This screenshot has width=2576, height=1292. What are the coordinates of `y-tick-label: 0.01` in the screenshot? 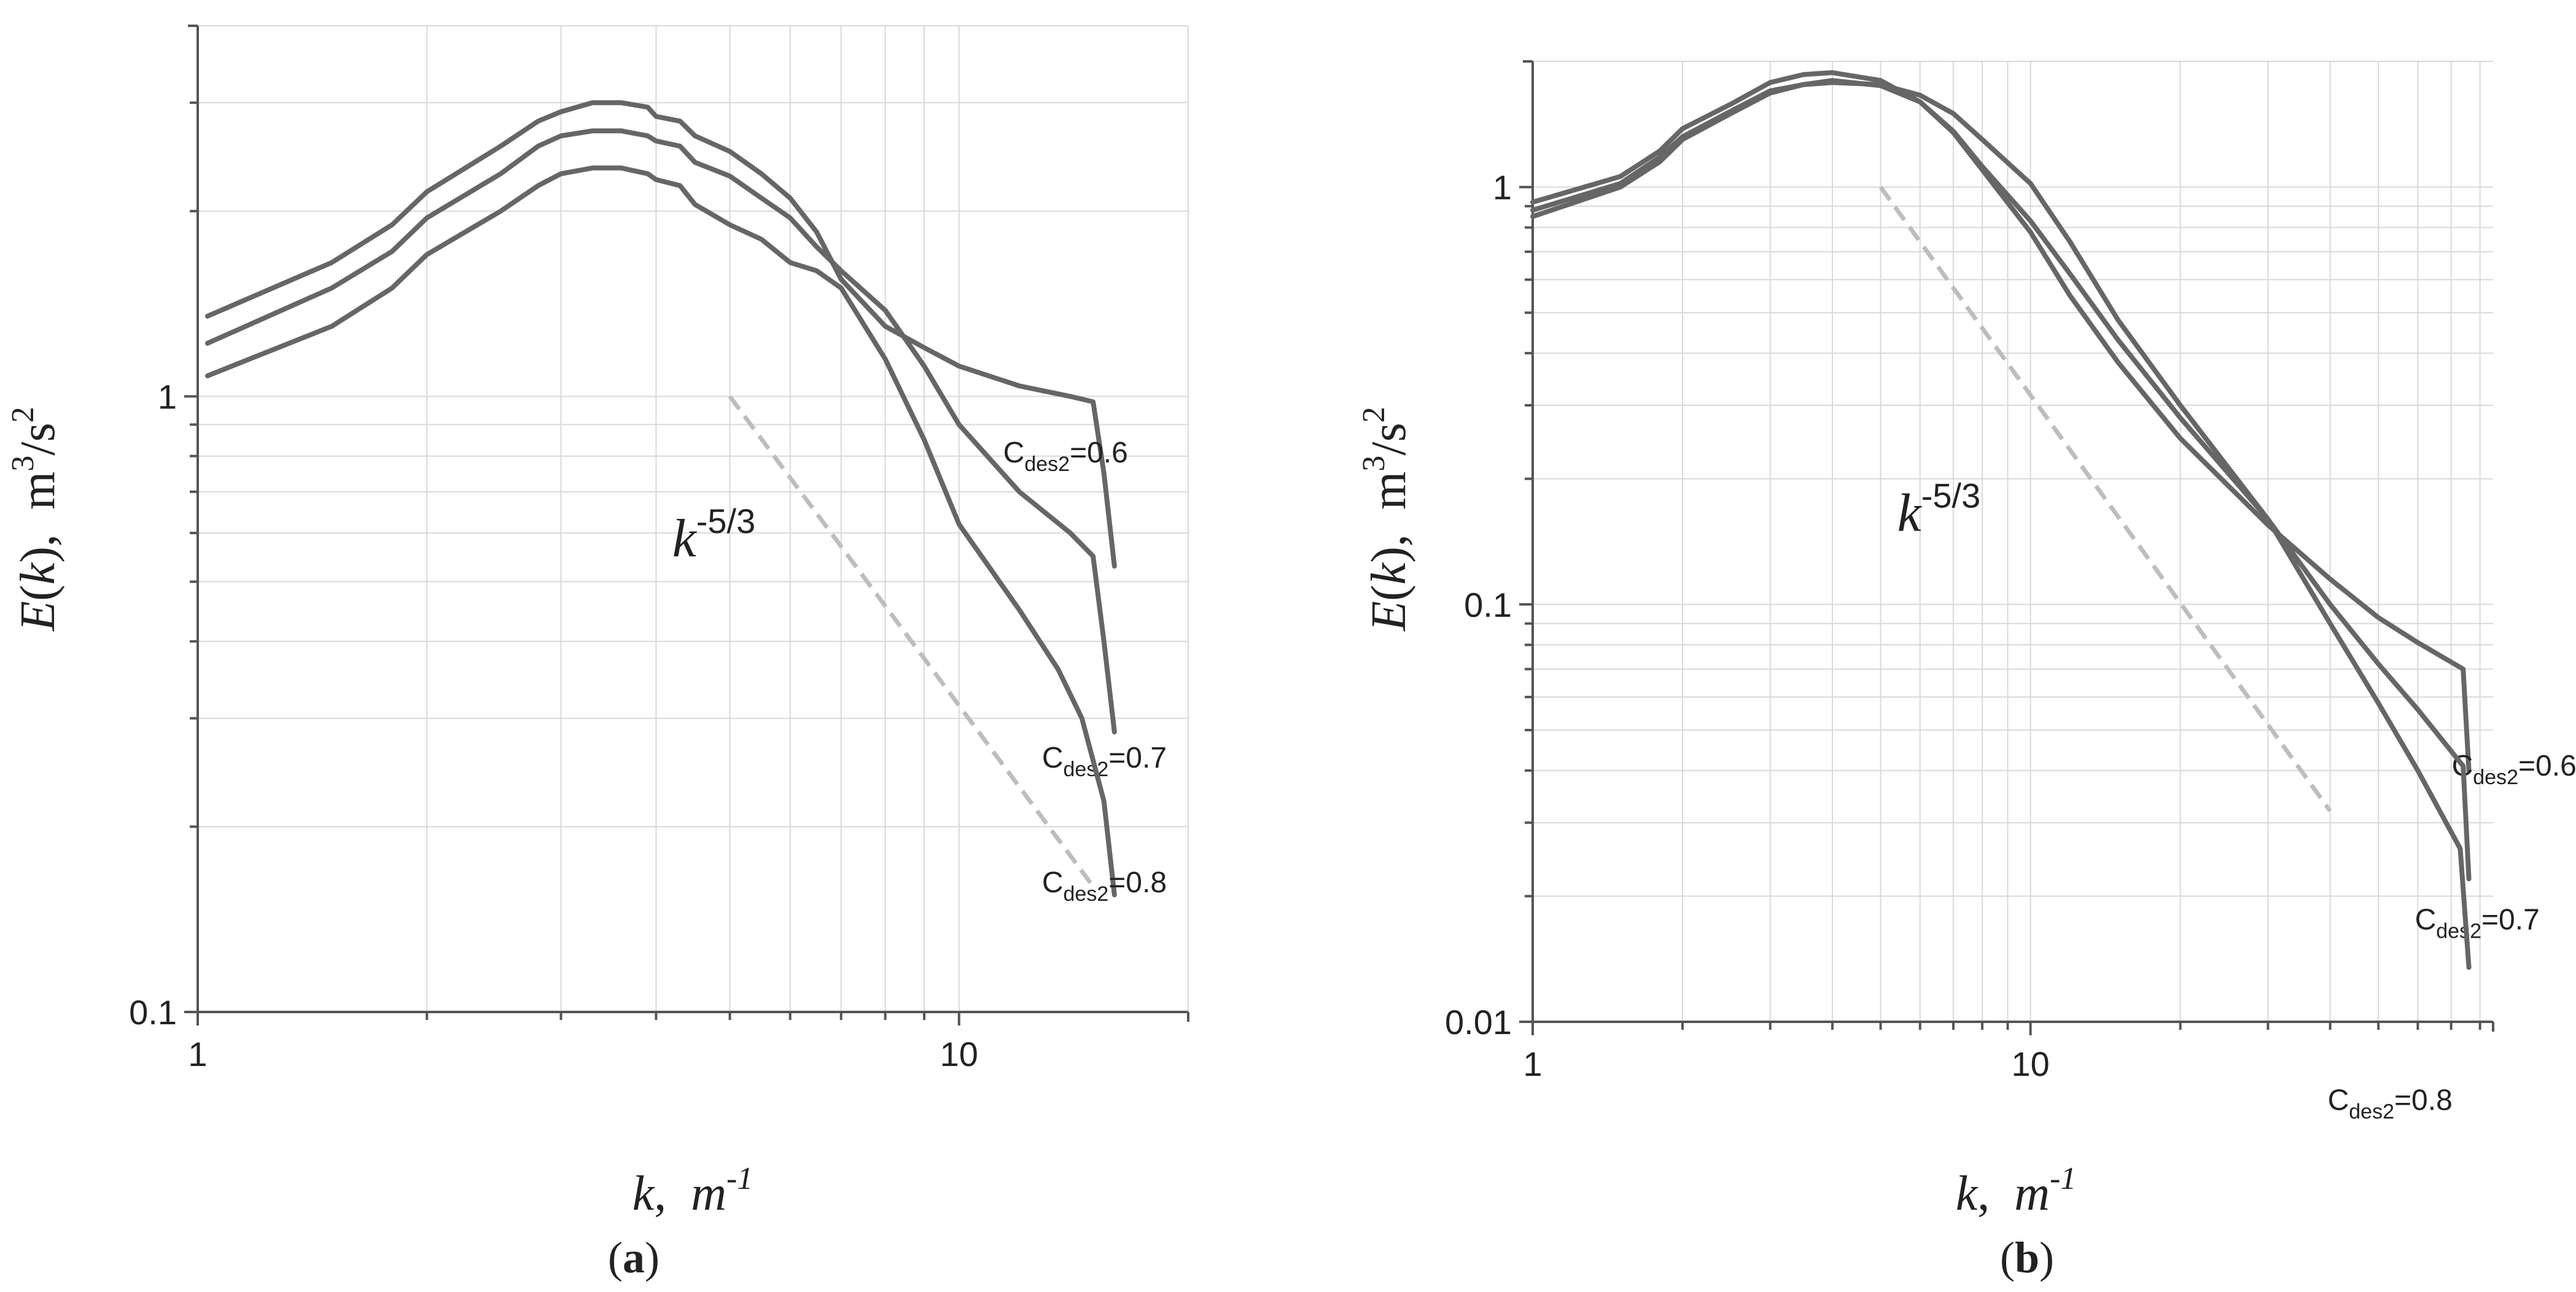 It's located at (1478, 1022).